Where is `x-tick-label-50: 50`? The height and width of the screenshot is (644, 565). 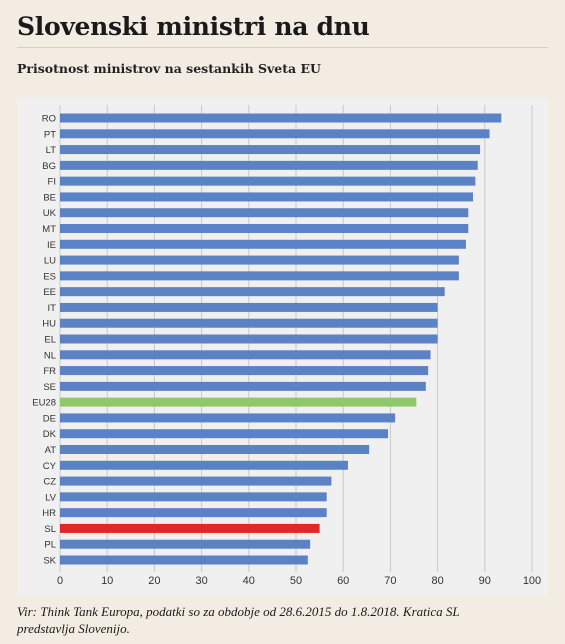
x-tick-label-50: 50 is located at coordinates (296, 581).